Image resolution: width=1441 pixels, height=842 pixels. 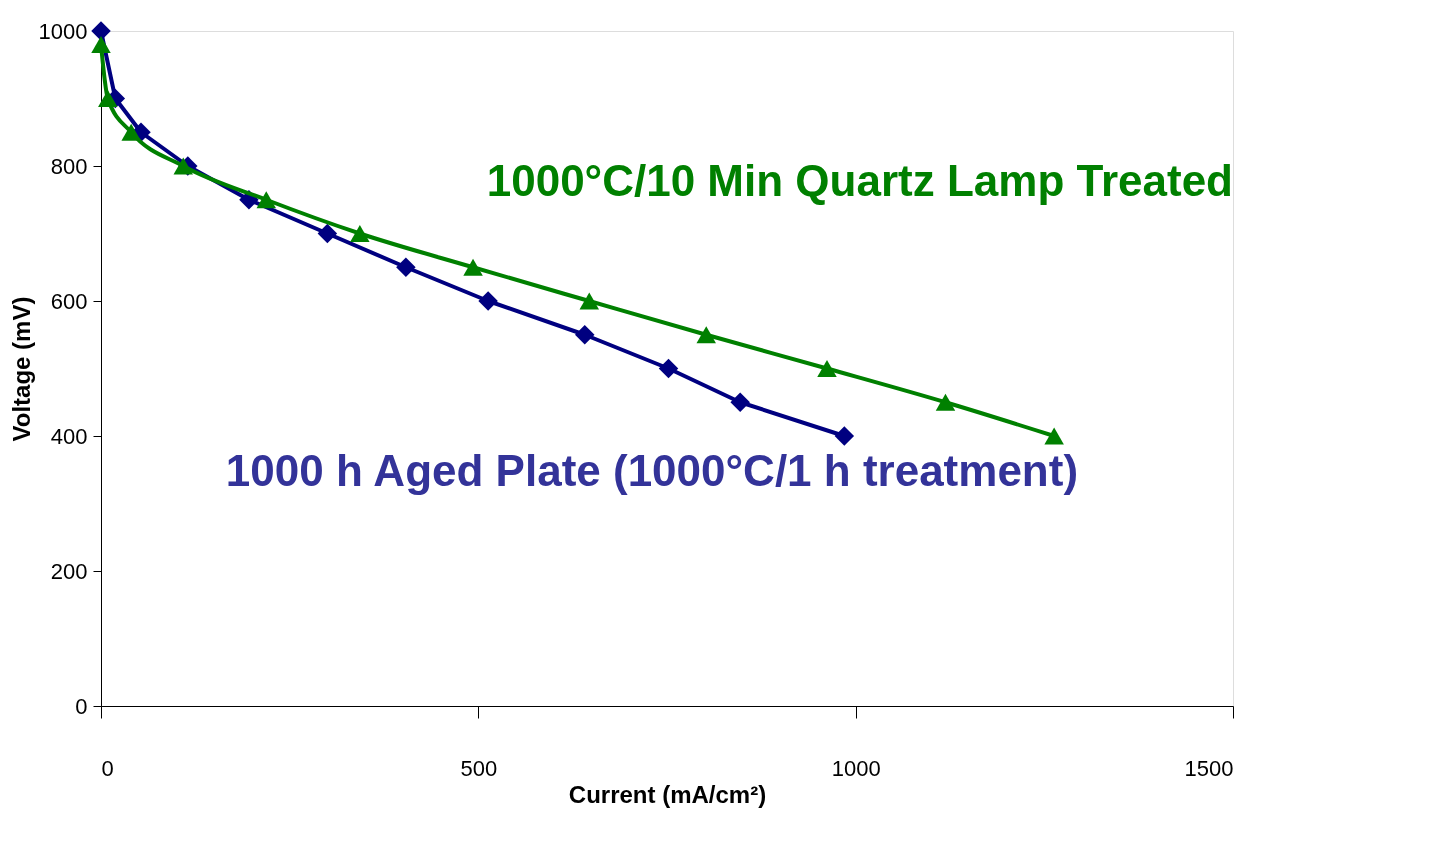 What do you see at coordinates (63, 31) in the screenshot?
I see `y-tick-label: 1000` at bounding box center [63, 31].